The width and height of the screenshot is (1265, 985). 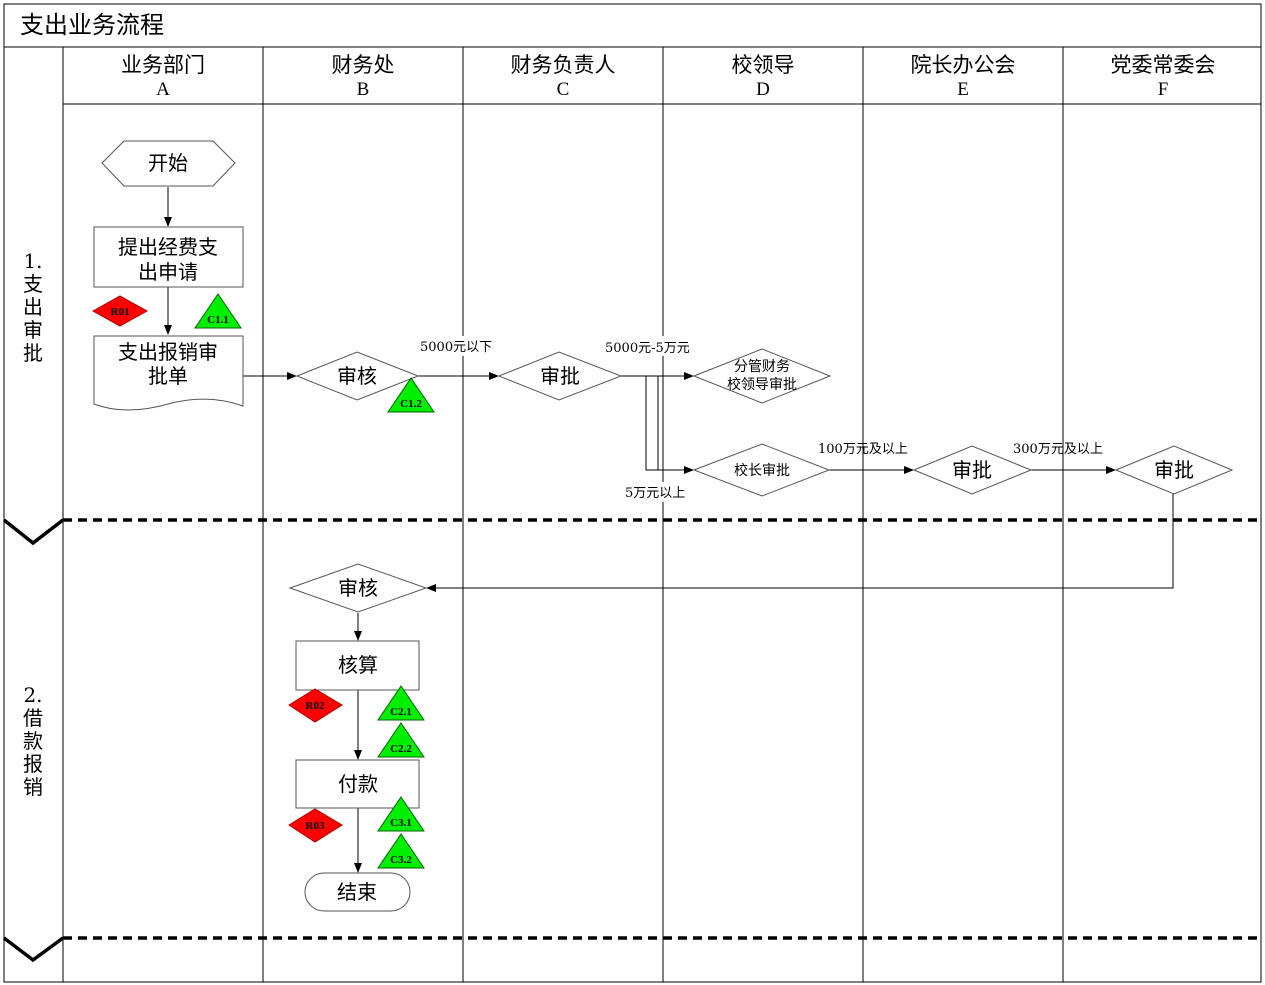 I want to click on control-badge-c21: C2.1, so click(x=401, y=703).